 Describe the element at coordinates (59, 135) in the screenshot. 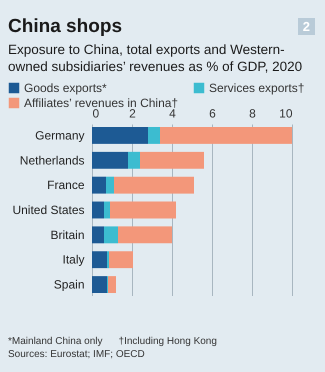

I see `y-tick-label: Germany` at that location.